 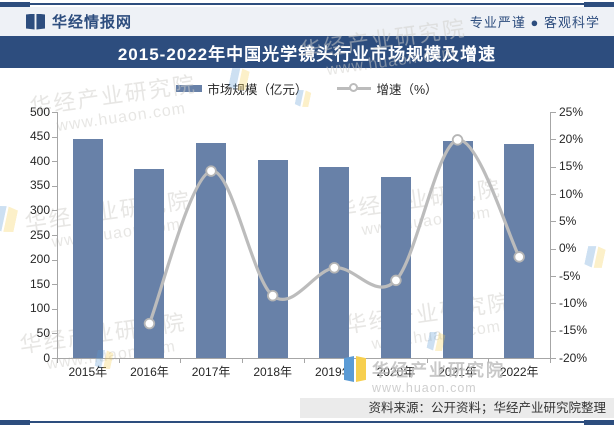 What do you see at coordinates (39, 111) in the screenshot?
I see `y-tick-500: 500` at bounding box center [39, 111].